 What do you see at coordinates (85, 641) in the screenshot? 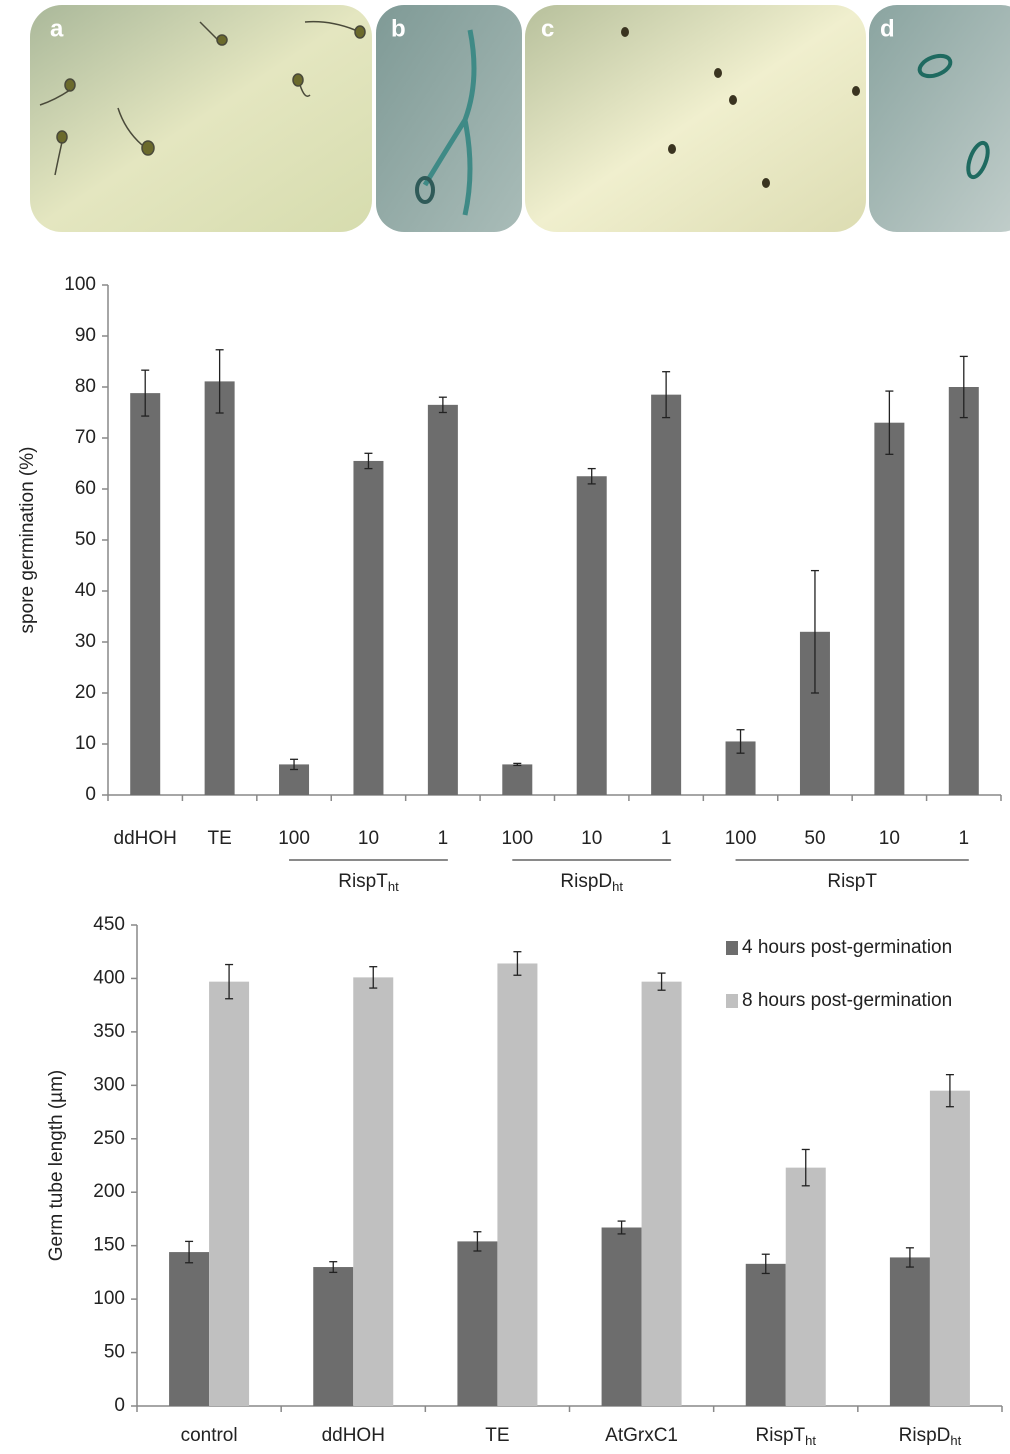
I see `y-tick-label: 30` at bounding box center [85, 641].